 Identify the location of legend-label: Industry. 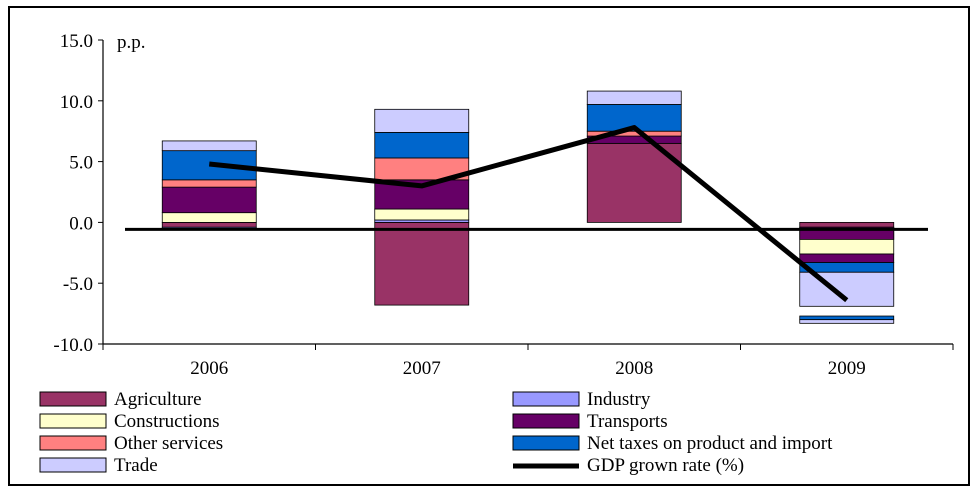
(619, 399).